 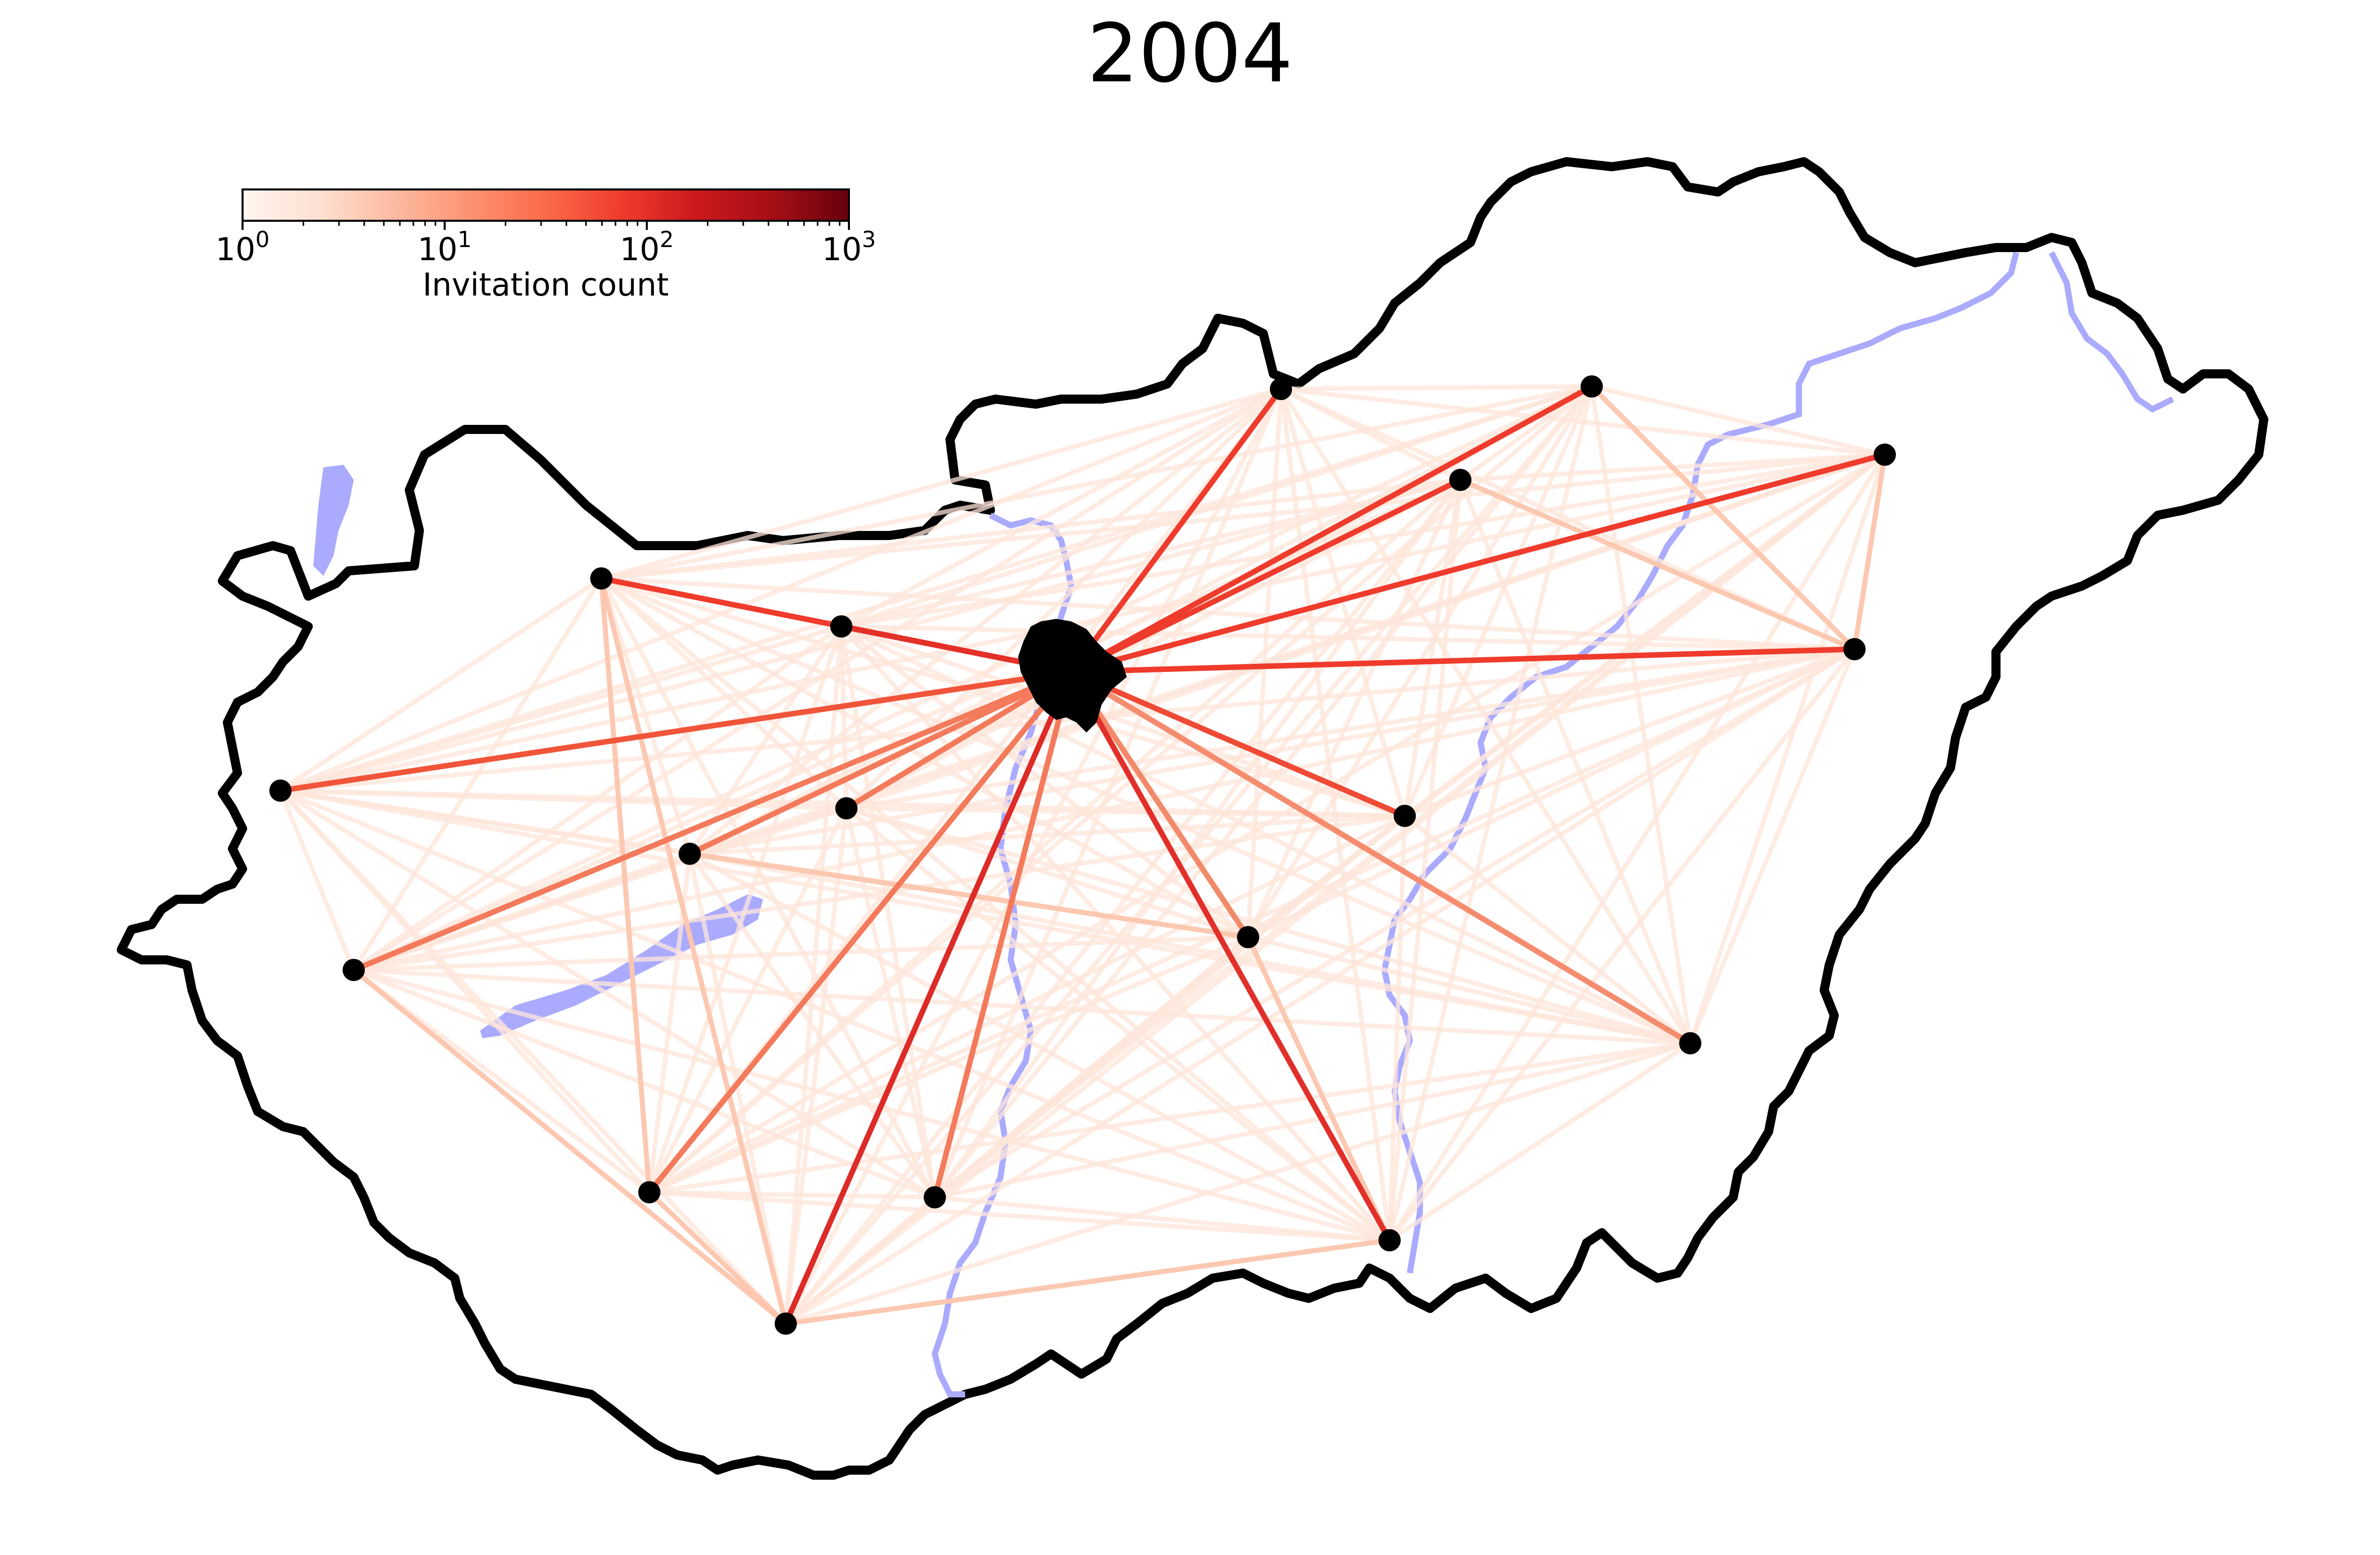 I want to click on colorbar-tick-label: 10², so click(x=647, y=247).